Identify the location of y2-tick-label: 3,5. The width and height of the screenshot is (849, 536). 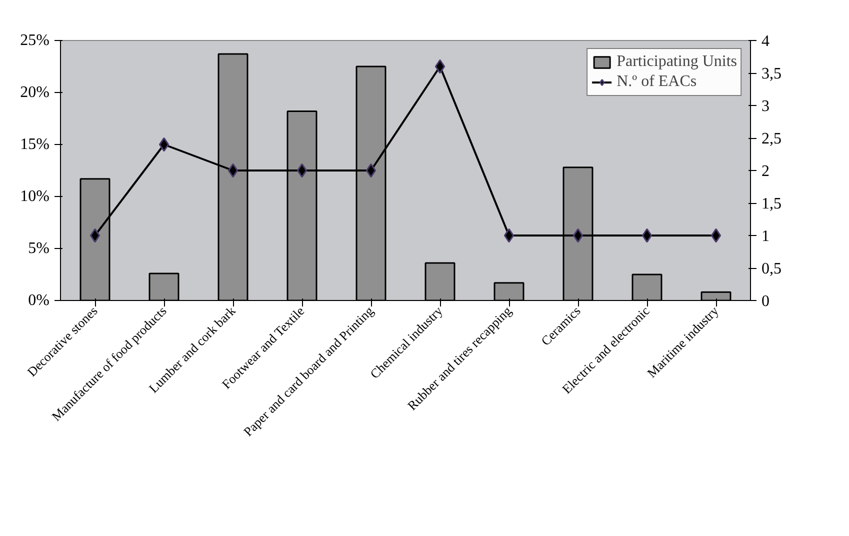
(772, 74).